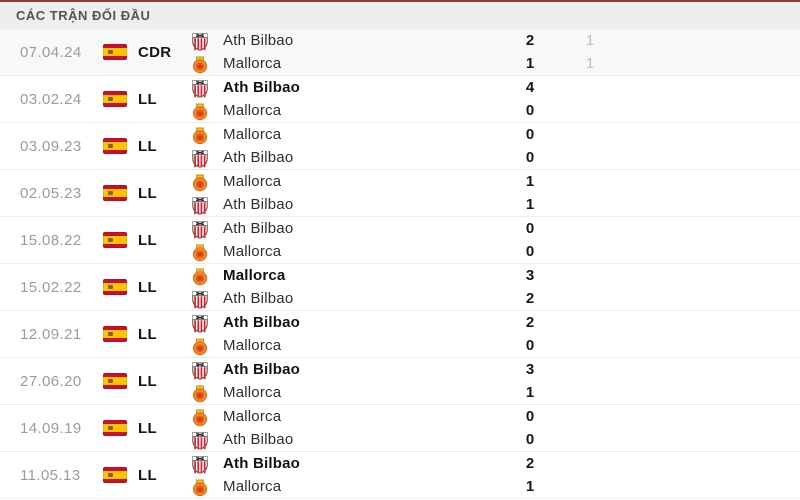  I want to click on match-row: 15.02.22 LL Mallorca 3, so click(400, 287).